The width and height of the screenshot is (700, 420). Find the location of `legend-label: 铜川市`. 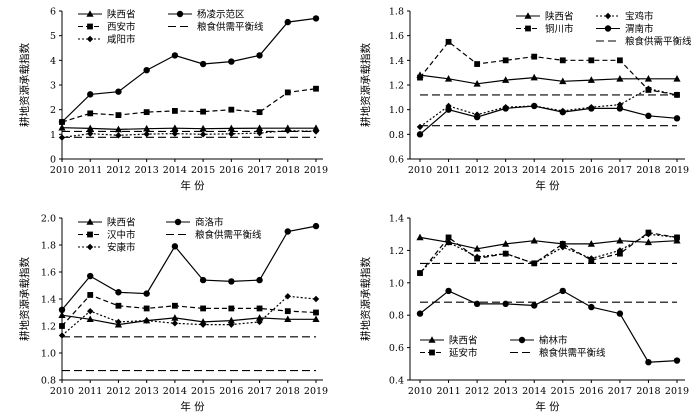

legend-label: 铜川市 is located at coordinates (559, 29).